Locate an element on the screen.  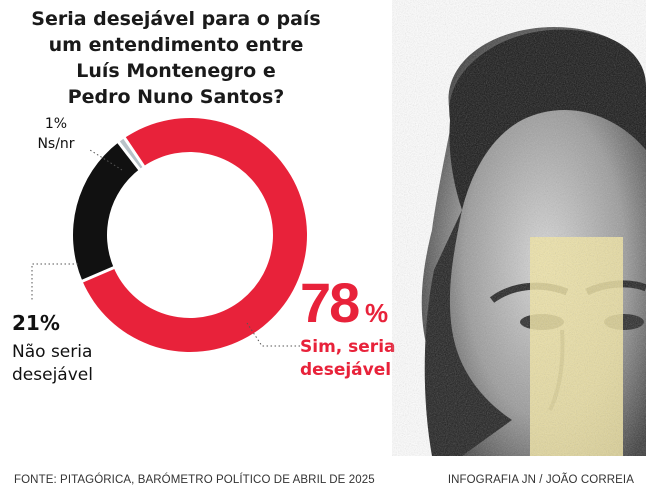
category-label-nsnr: Ns/nr is located at coordinates (55, 144).